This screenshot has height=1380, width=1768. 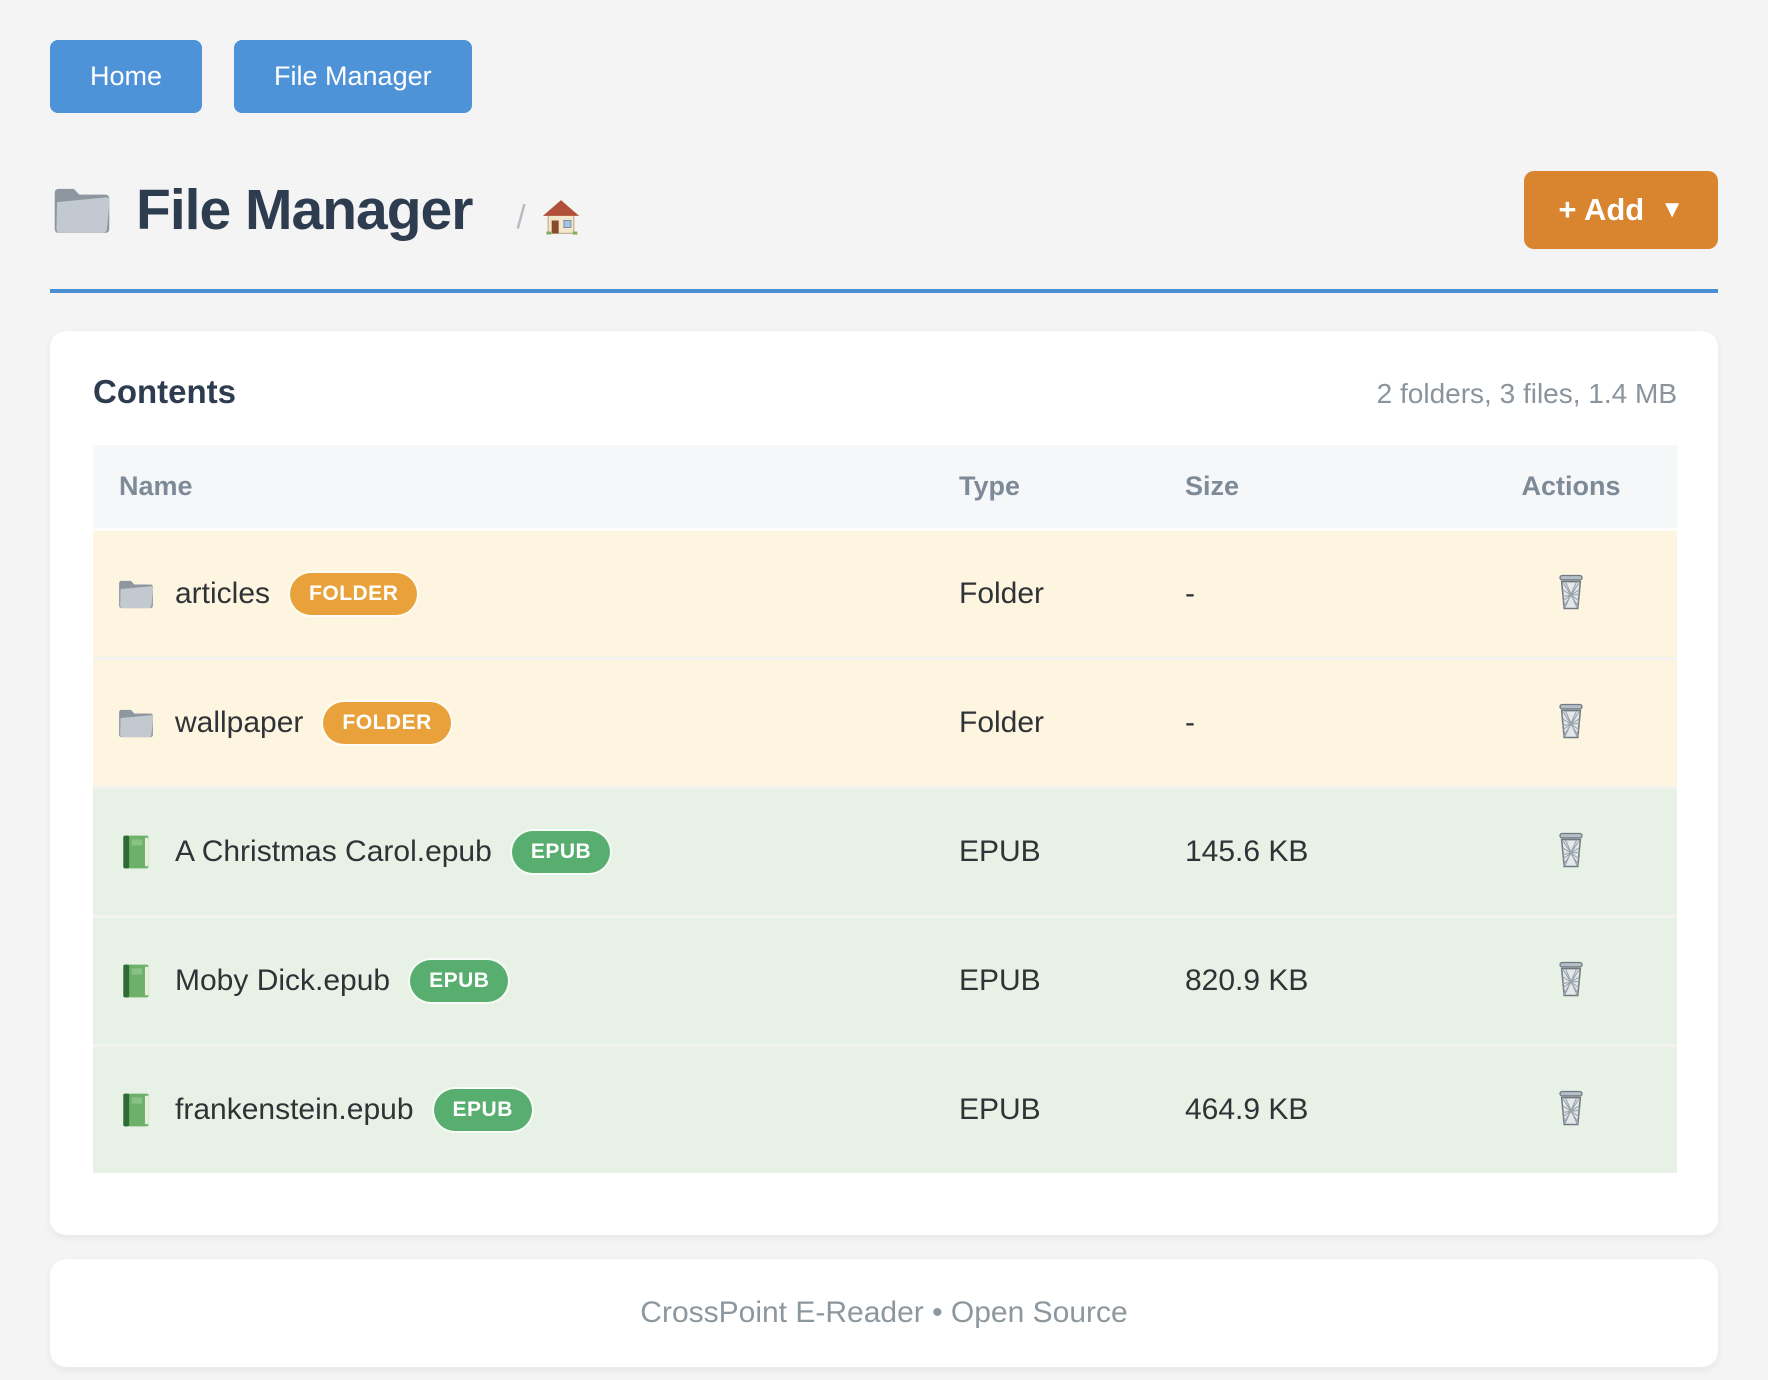 I want to click on house-icon, so click(x=561, y=217).